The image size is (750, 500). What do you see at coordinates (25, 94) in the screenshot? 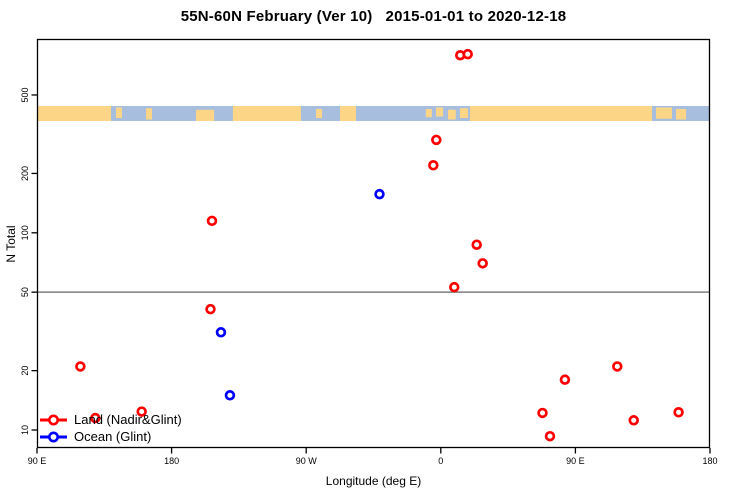
I see `y-tick-label: 500` at bounding box center [25, 94].